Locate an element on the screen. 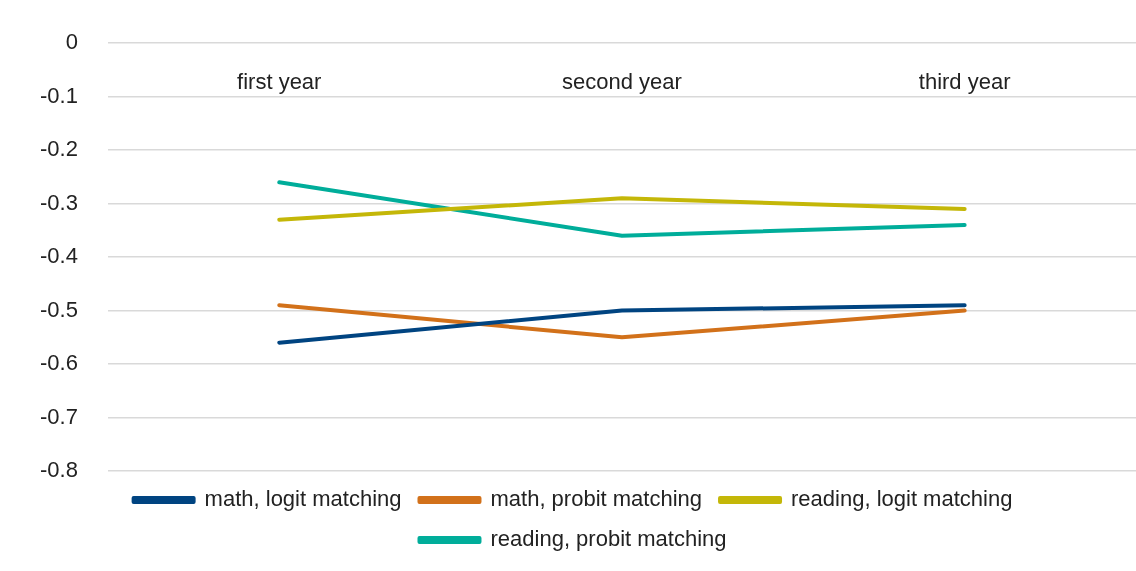 The image size is (1136, 571). x-tick-label: first year is located at coordinates (279, 82).